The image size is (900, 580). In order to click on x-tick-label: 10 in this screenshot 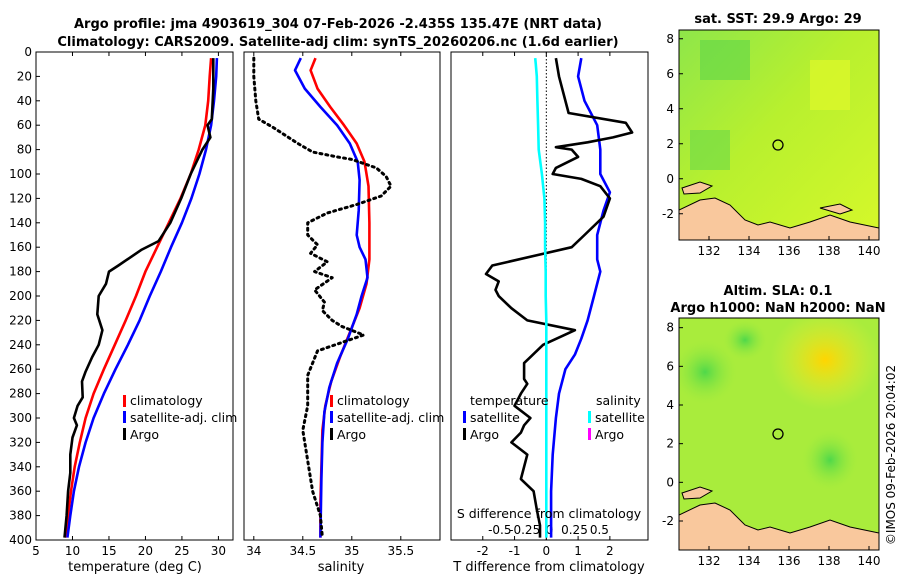, I will do `click(72, 551)`.